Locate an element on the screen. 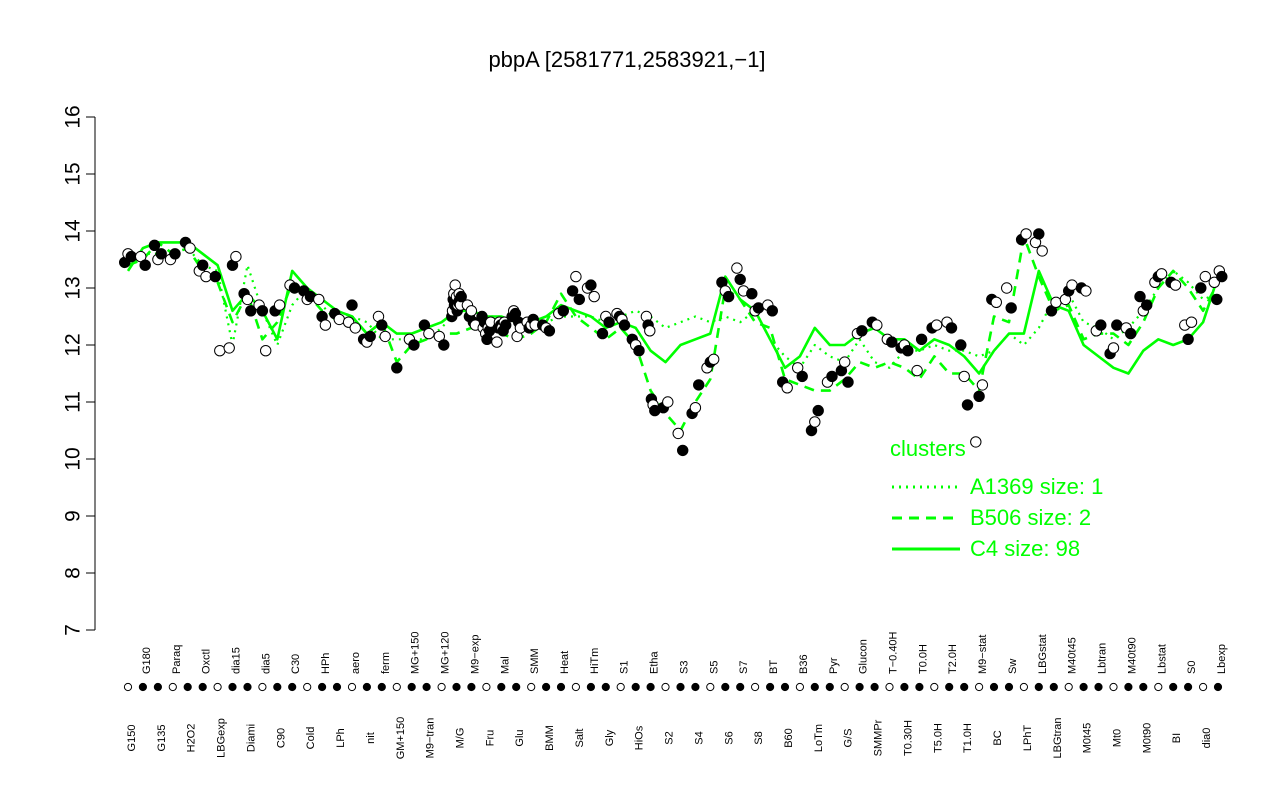 The width and height of the screenshot is (1280, 805). x-tick-label: S7 is located at coordinates (744, 667).